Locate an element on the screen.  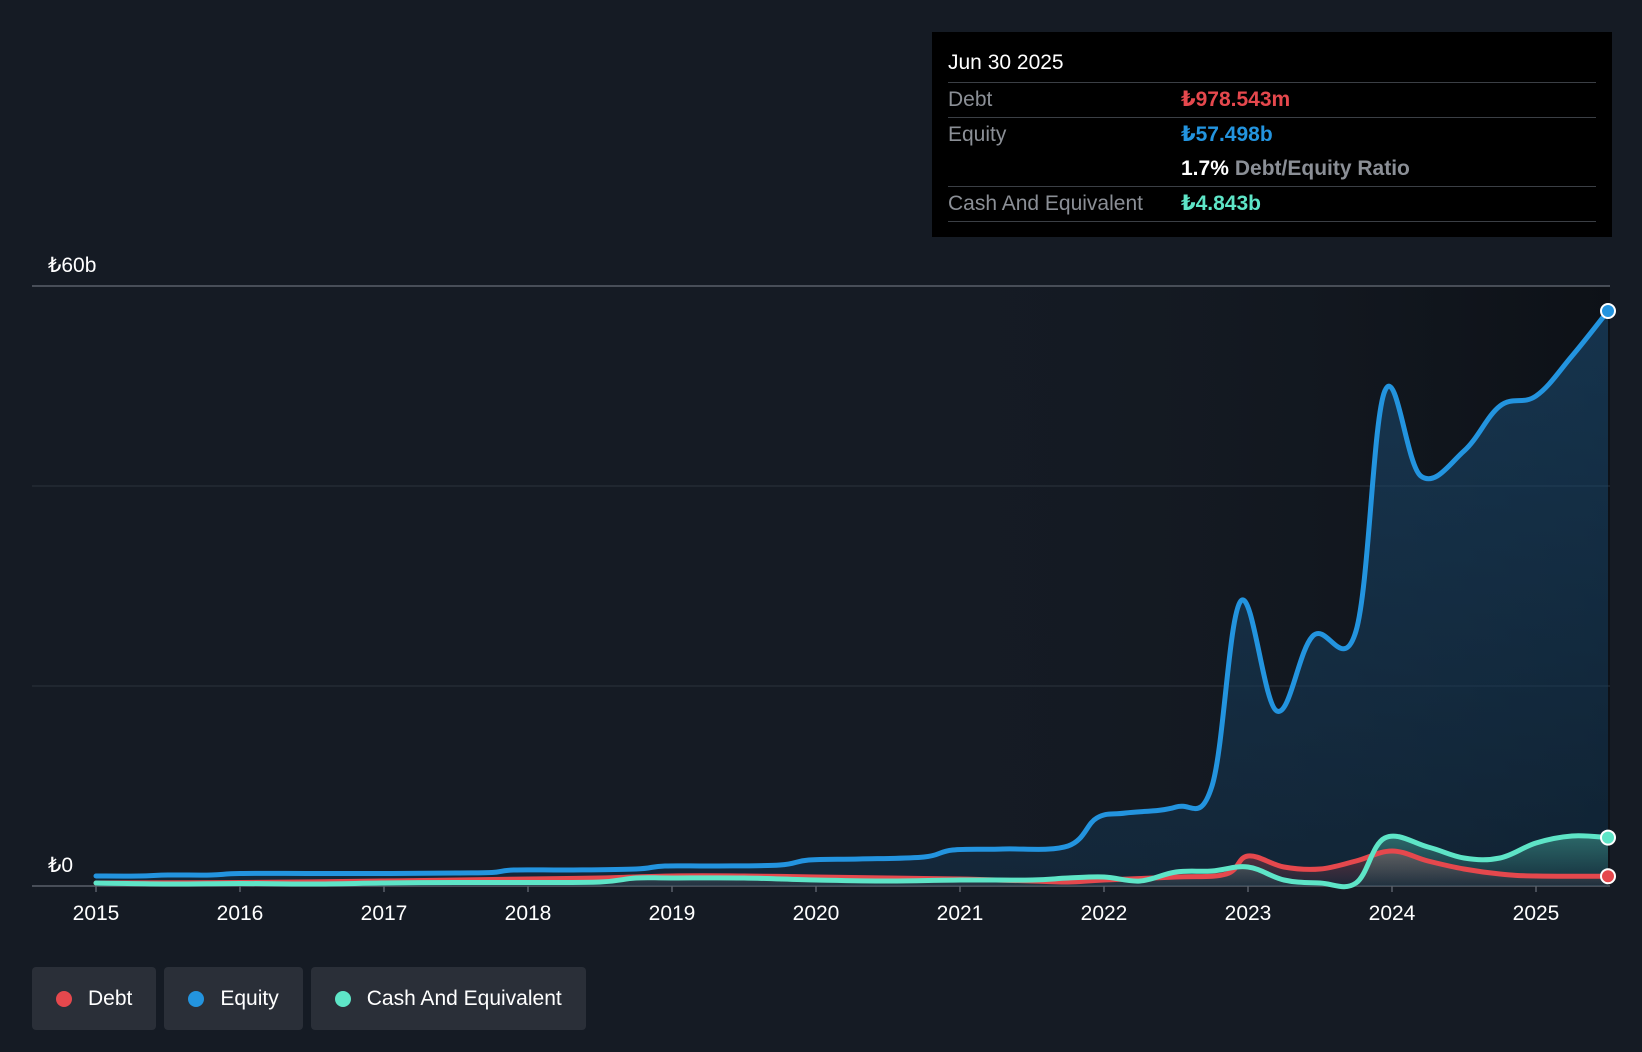
legend-item-equity: Equity is located at coordinates (233, 998).